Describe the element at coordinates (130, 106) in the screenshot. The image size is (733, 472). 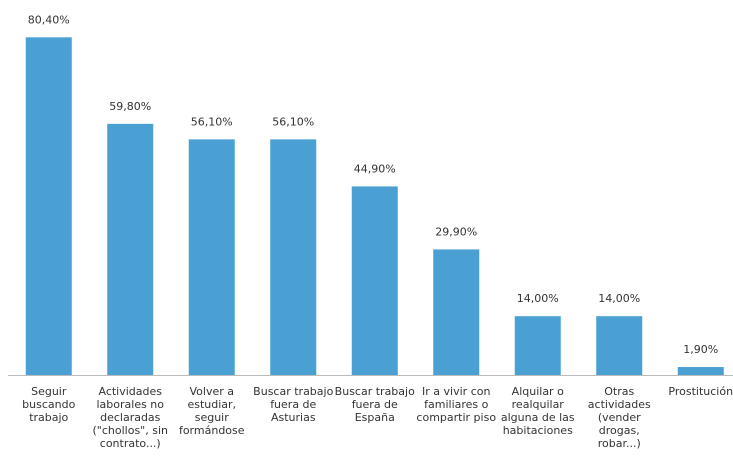
I see `value-label: 59,80%` at that location.